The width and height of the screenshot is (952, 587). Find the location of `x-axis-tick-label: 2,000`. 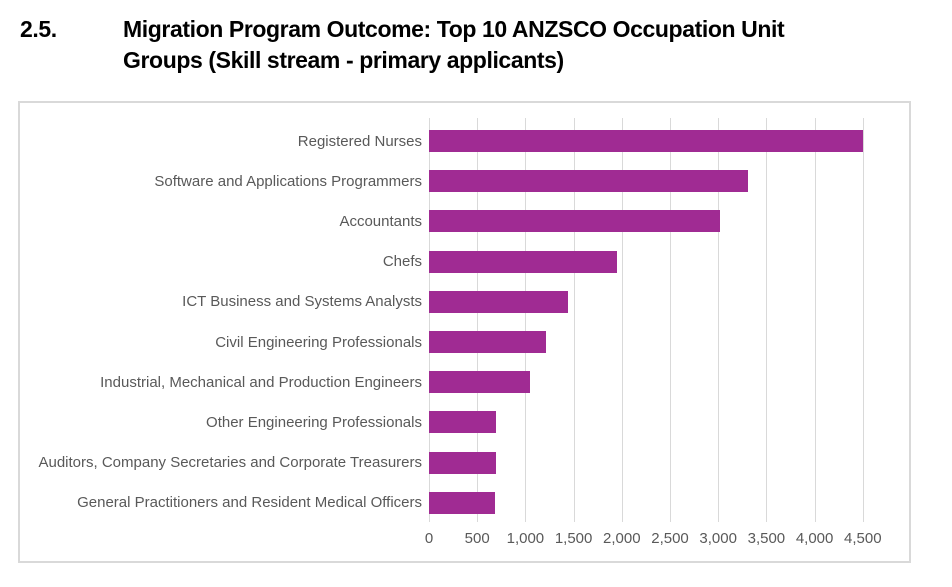

x-axis-tick-label: 2,000 is located at coordinates (622, 538).